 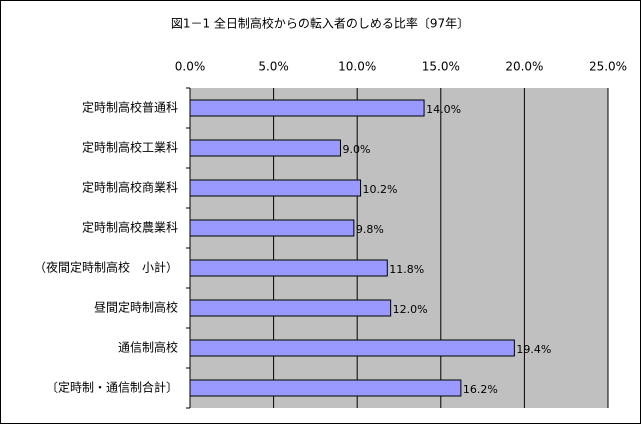 I want to click on x-tick-label: 15.0%, so click(x=441, y=67).